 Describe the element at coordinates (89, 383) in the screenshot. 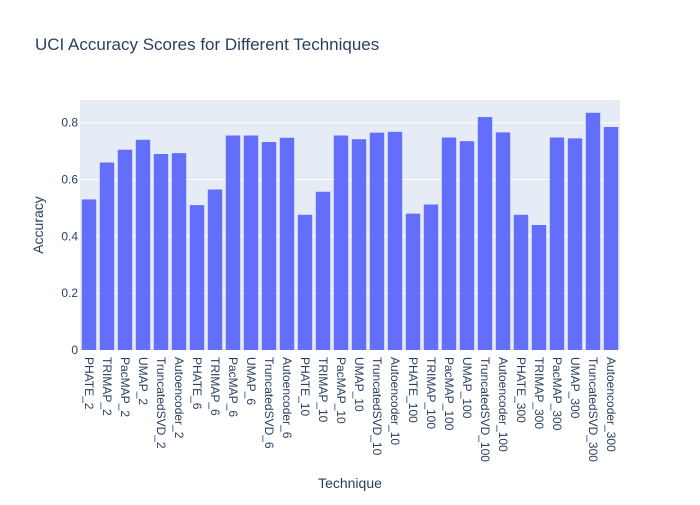

I see `x-tick-label: PHATE_2` at that location.